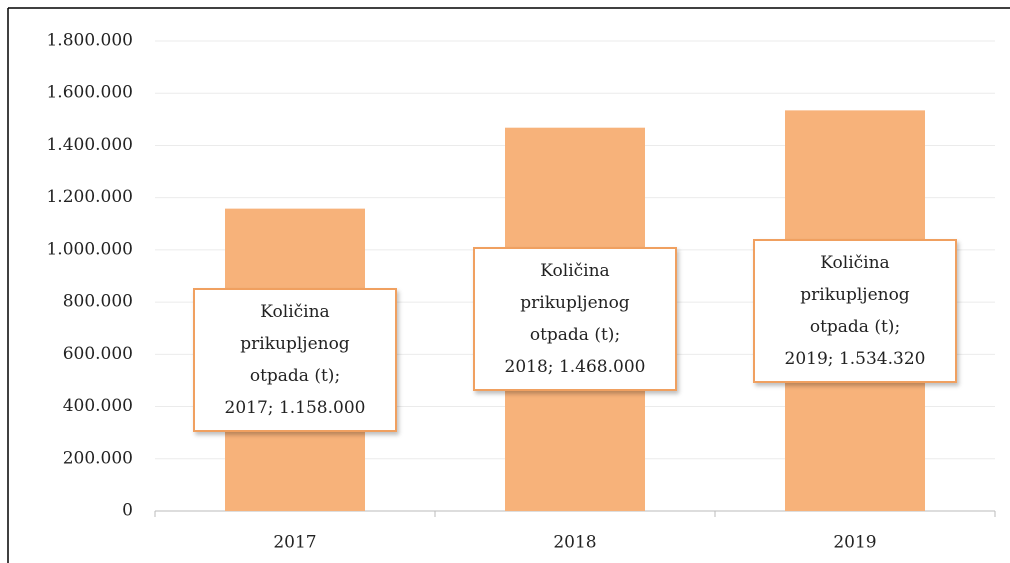 The width and height of the screenshot is (1010, 563). What do you see at coordinates (882, 358) in the screenshot?
I see `data-label-value: 1.534.320` at bounding box center [882, 358].